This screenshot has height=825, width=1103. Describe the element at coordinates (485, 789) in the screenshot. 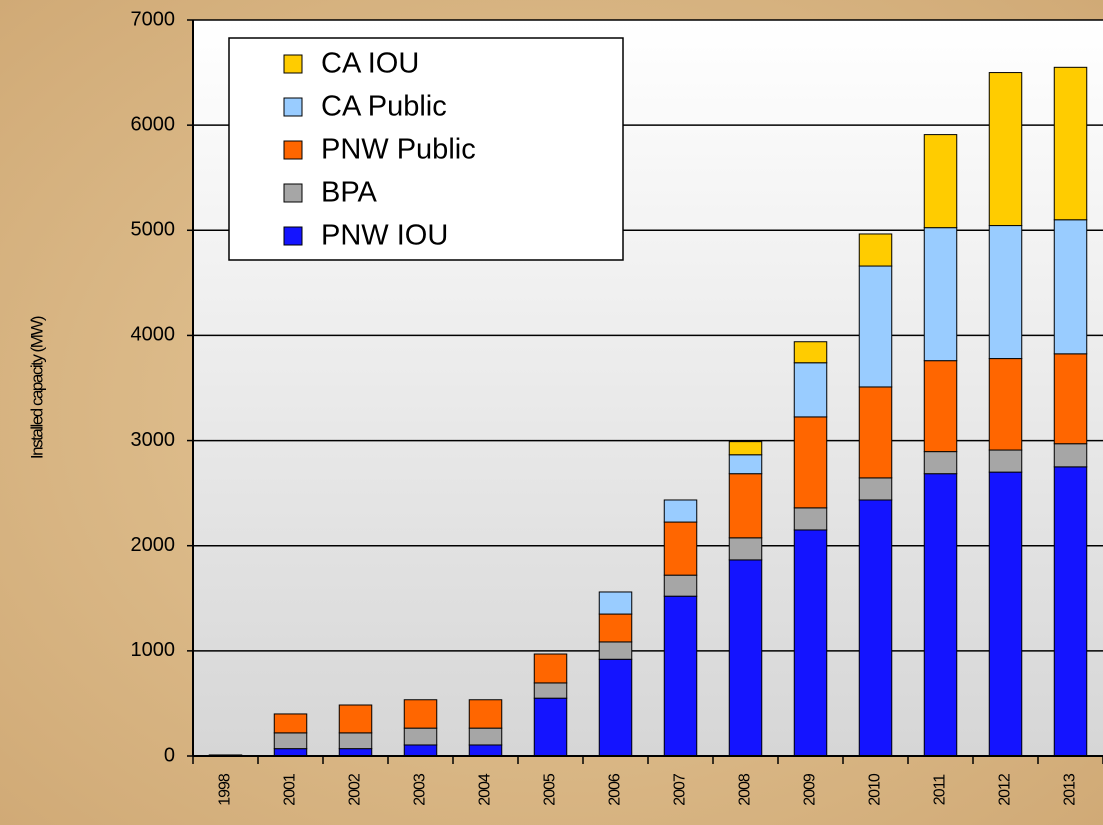

I see `x-tick-label: 2004` at that location.